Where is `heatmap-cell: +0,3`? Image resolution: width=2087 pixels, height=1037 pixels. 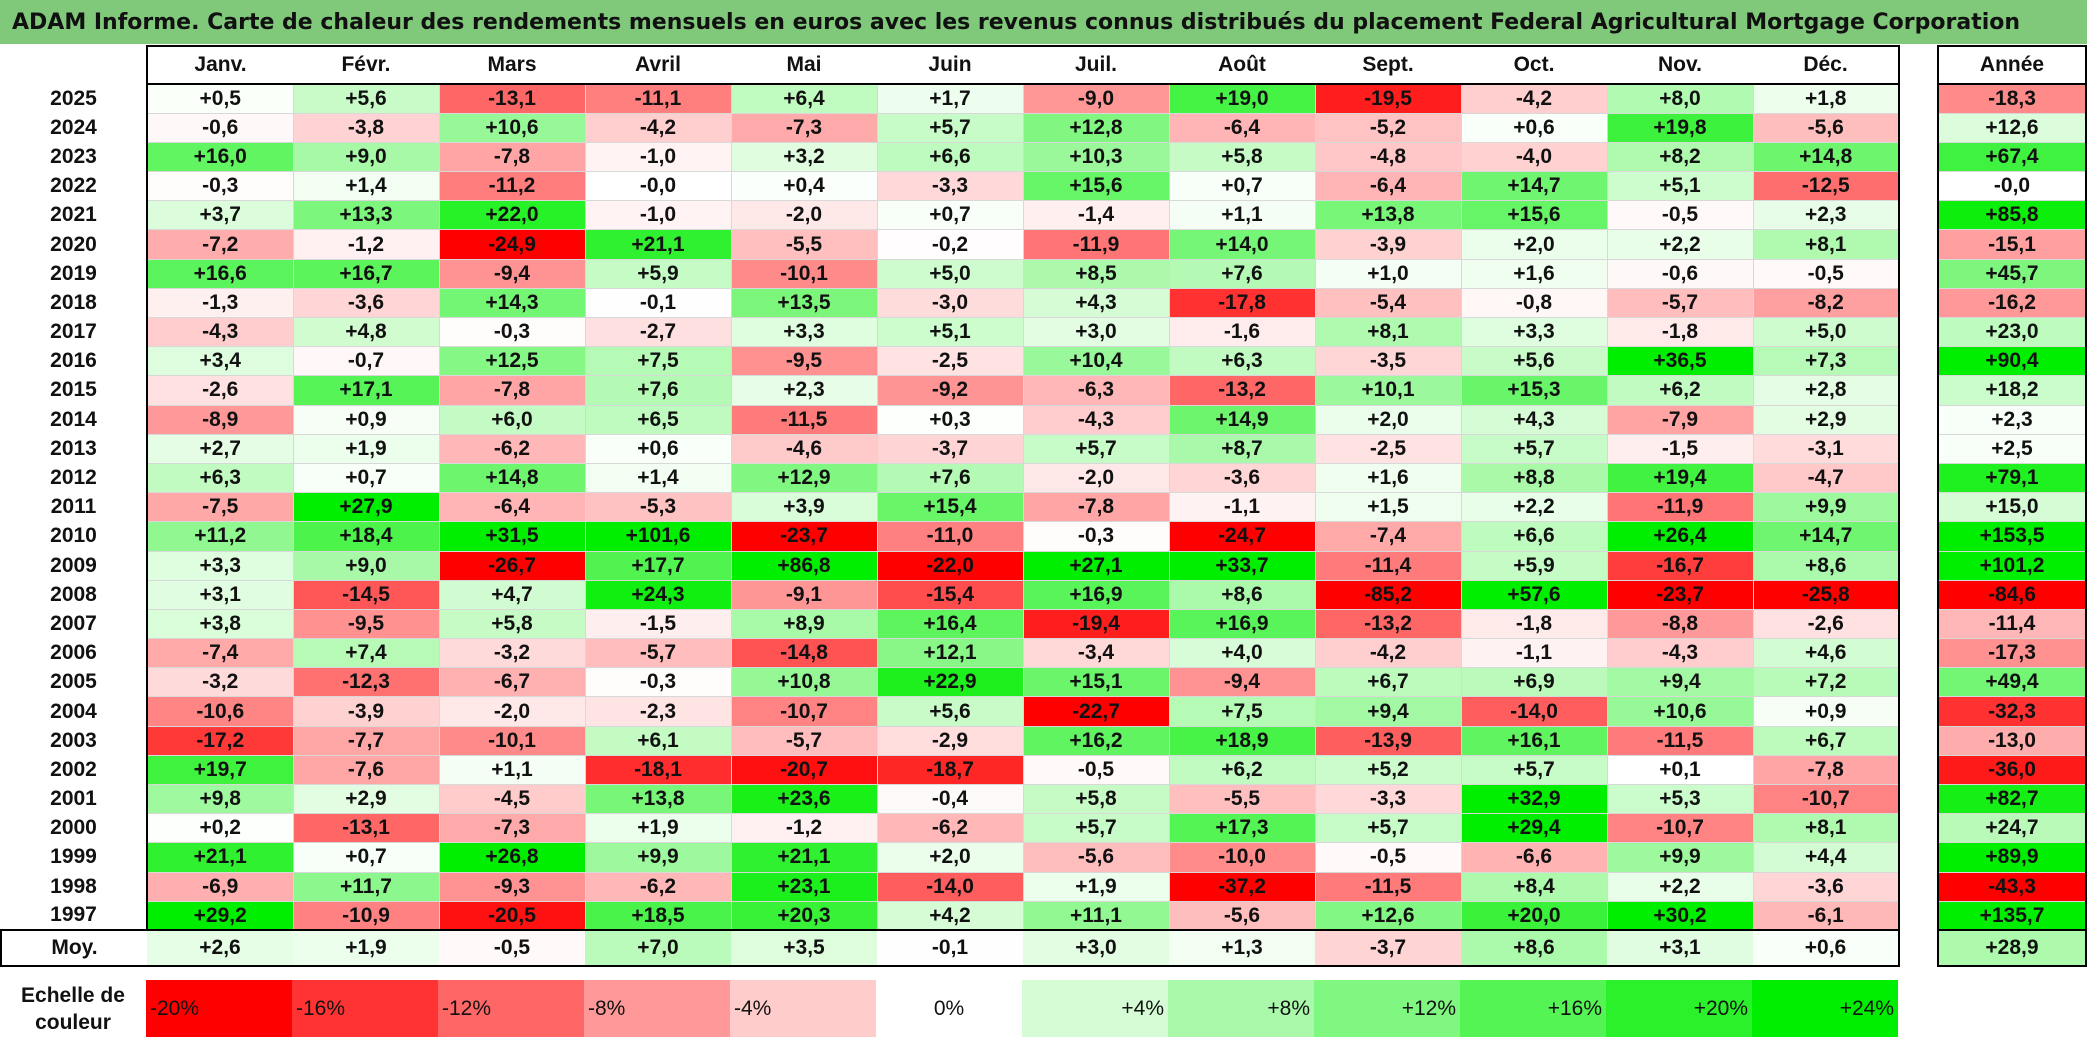 heatmap-cell: +0,3 is located at coordinates (950, 419).